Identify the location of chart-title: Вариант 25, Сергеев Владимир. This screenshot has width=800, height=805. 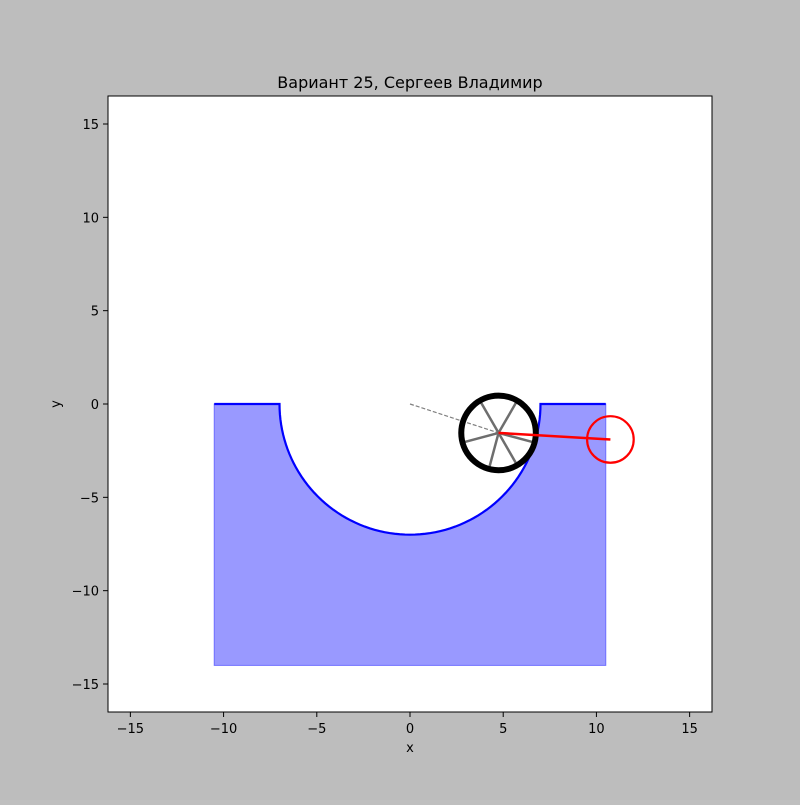
(409, 82).